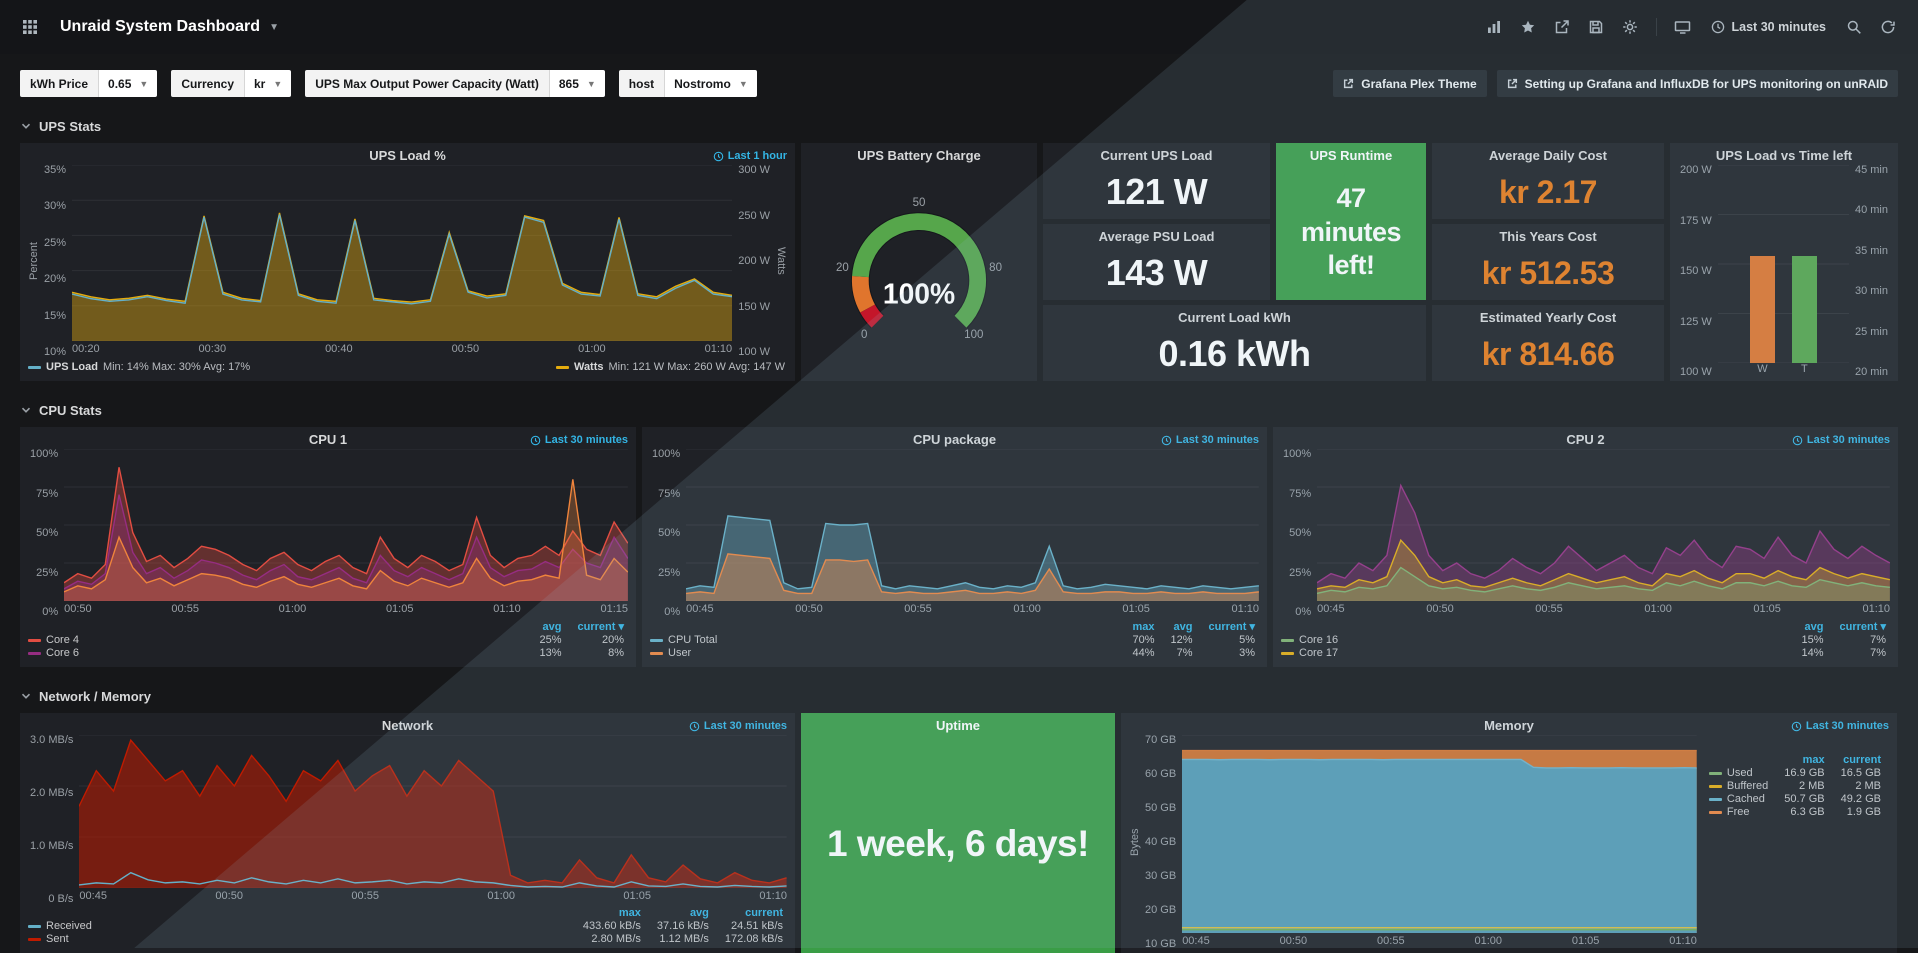 The height and width of the screenshot is (953, 1918). I want to click on panel-title: This Years Cost, so click(1548, 235).